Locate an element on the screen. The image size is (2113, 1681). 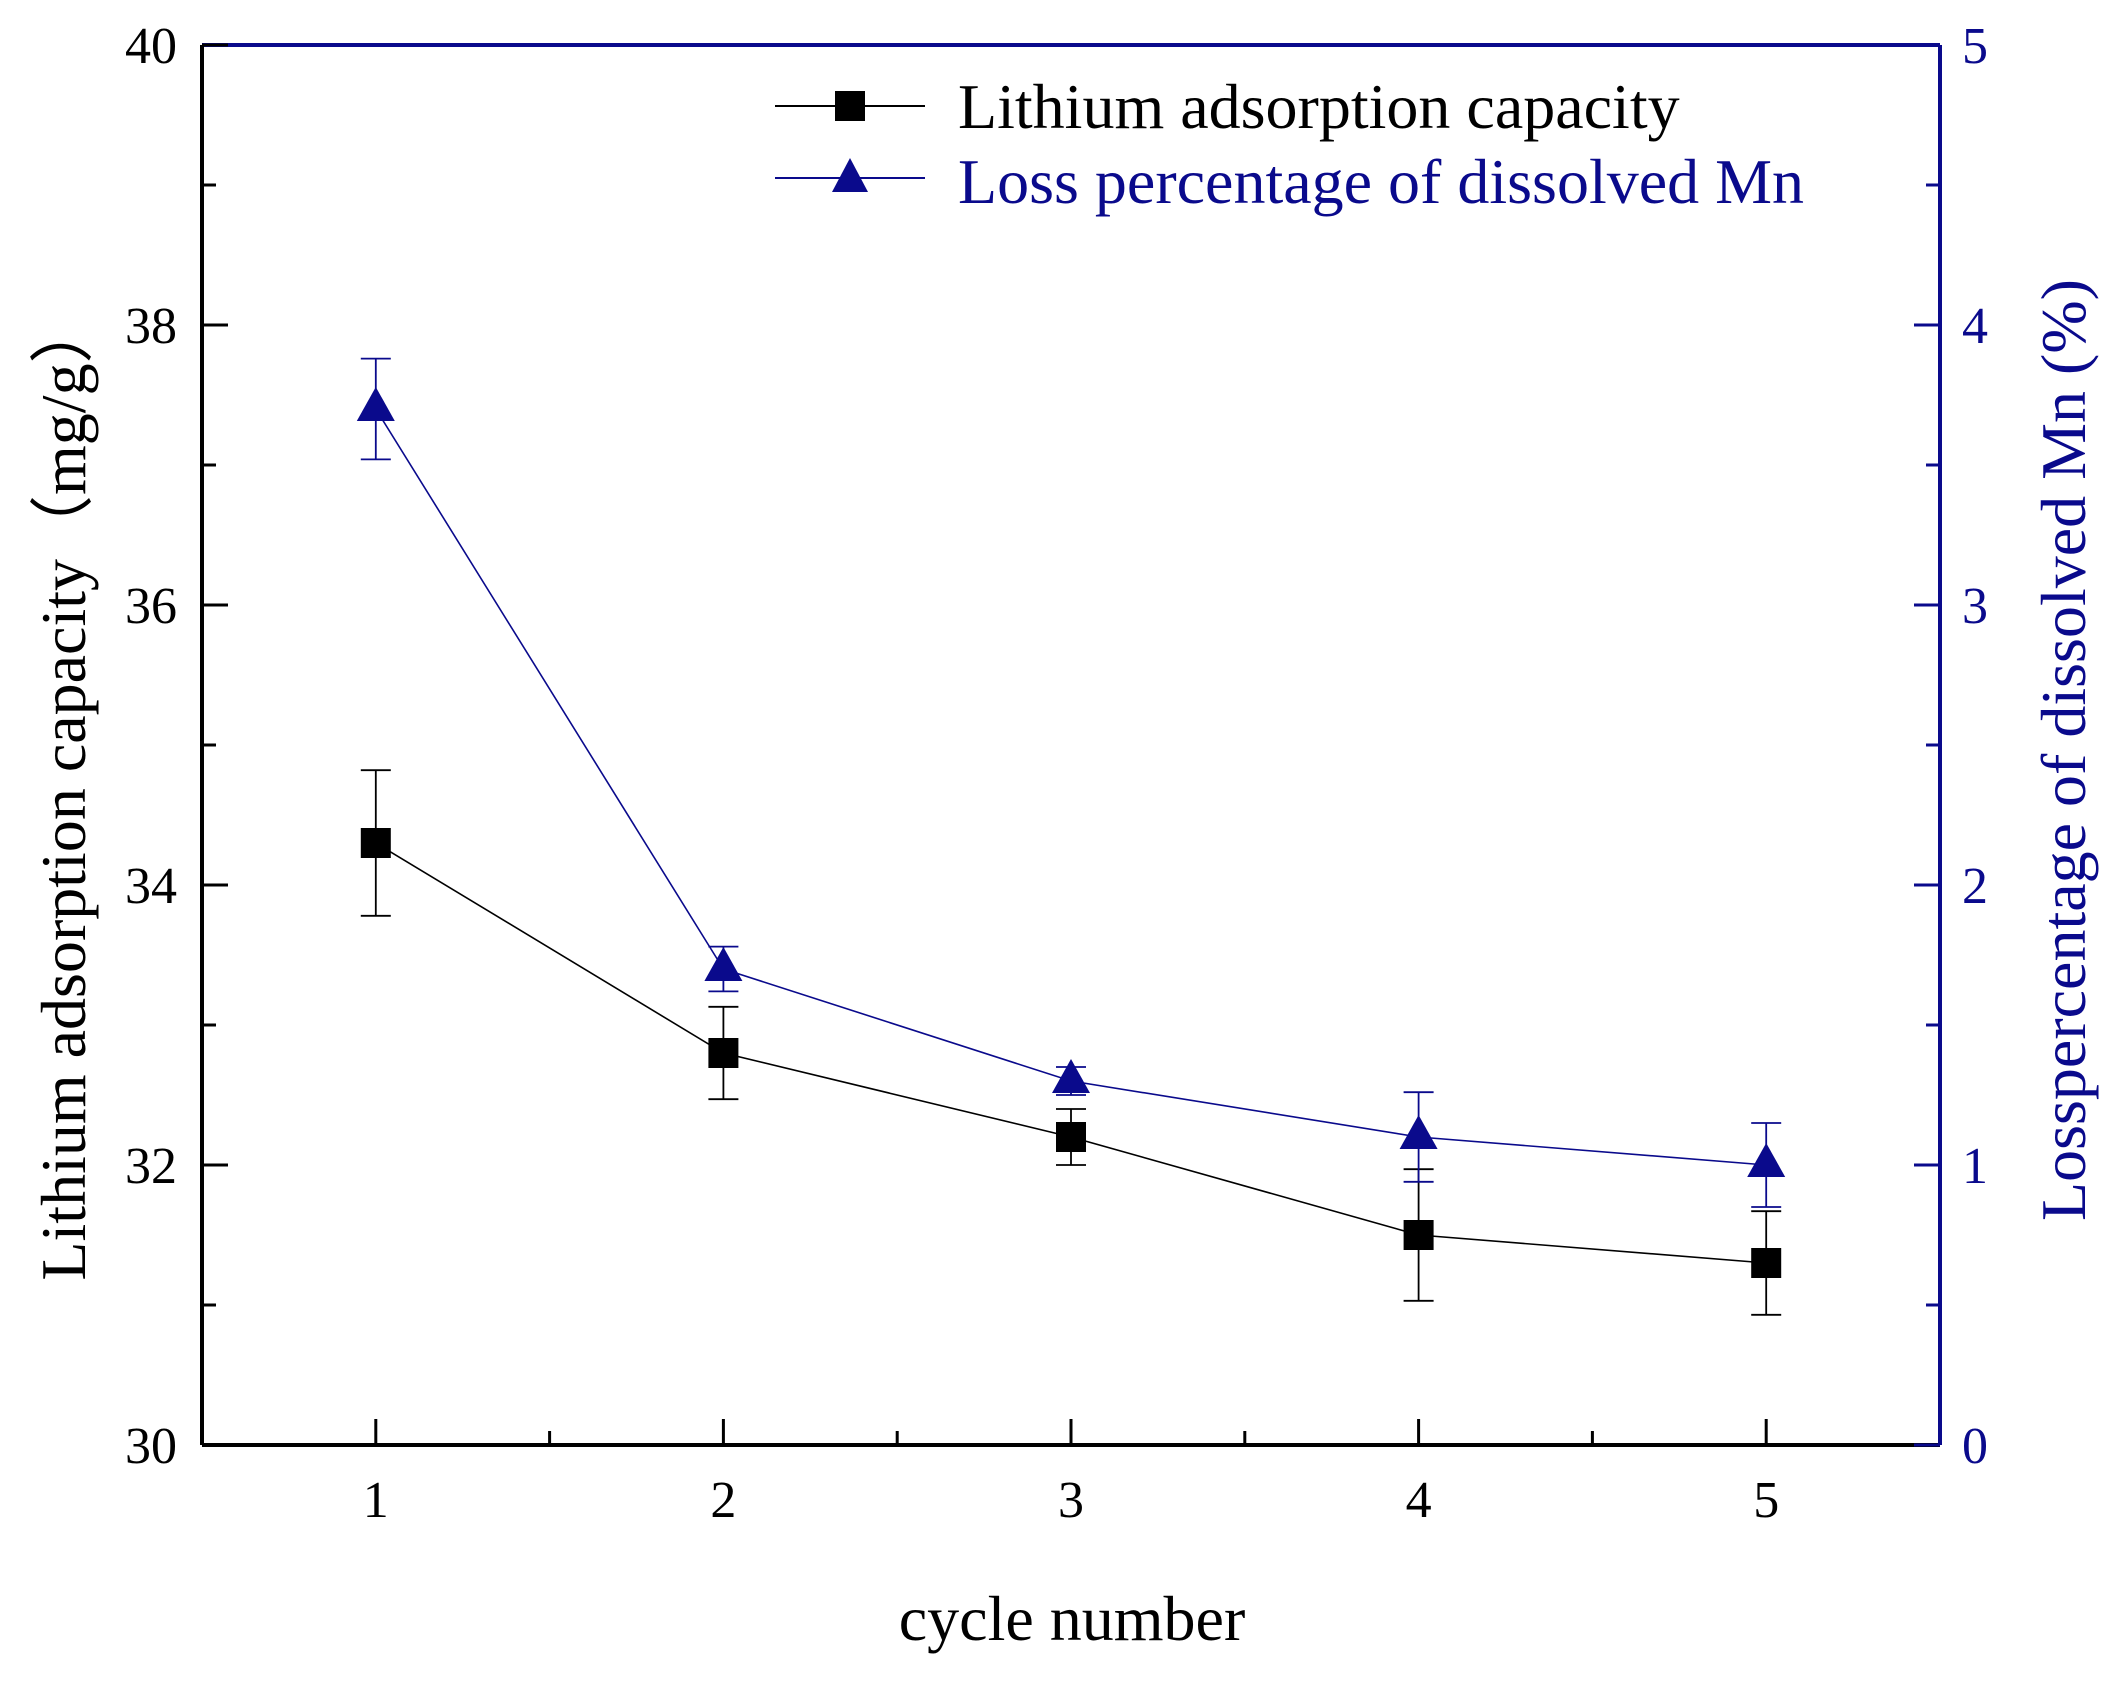
x-tick-label: 3 is located at coordinates (1071, 1500).